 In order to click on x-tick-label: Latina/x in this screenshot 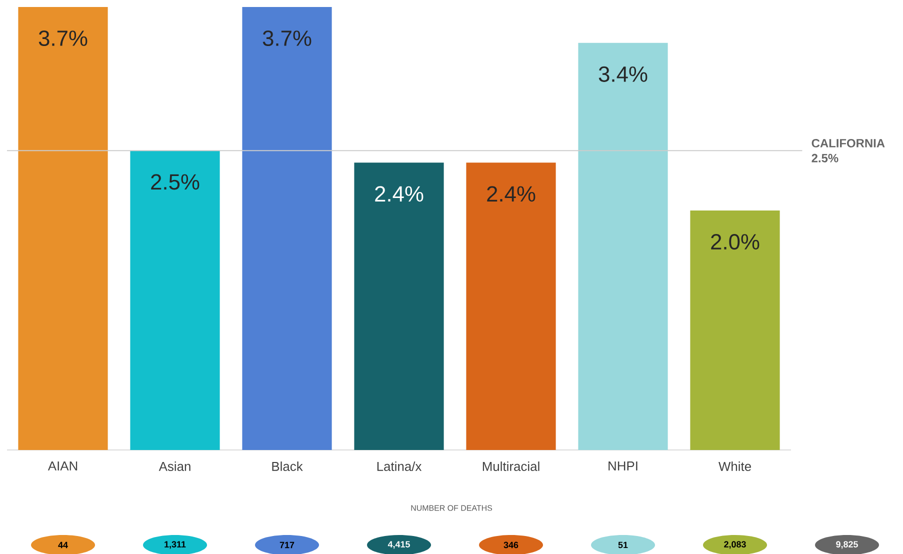, I will do `click(399, 467)`.